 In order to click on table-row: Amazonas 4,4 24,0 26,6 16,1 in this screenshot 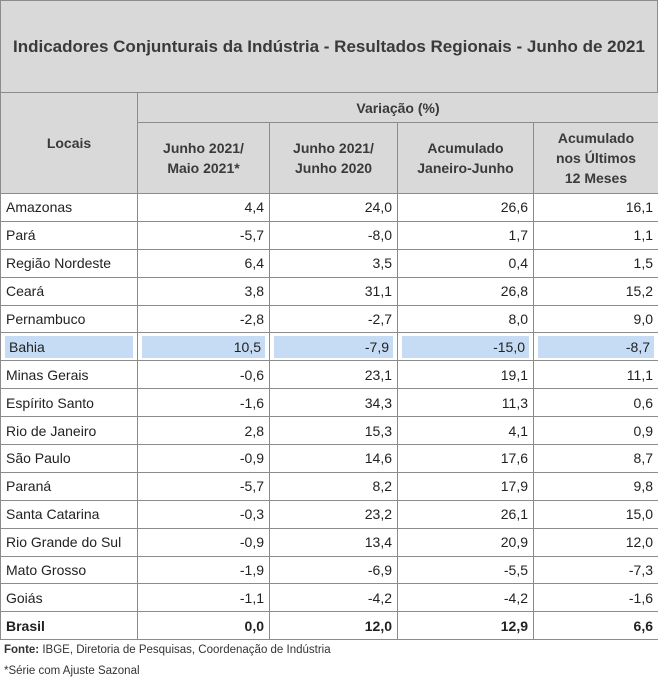, I will do `click(329, 207)`.